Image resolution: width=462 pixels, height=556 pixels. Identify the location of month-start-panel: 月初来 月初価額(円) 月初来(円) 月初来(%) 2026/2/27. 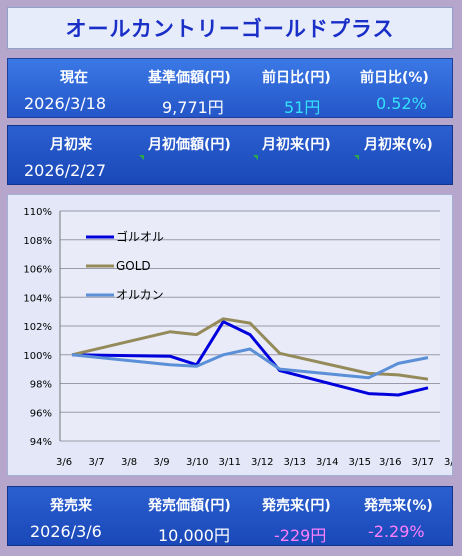
(230, 155).